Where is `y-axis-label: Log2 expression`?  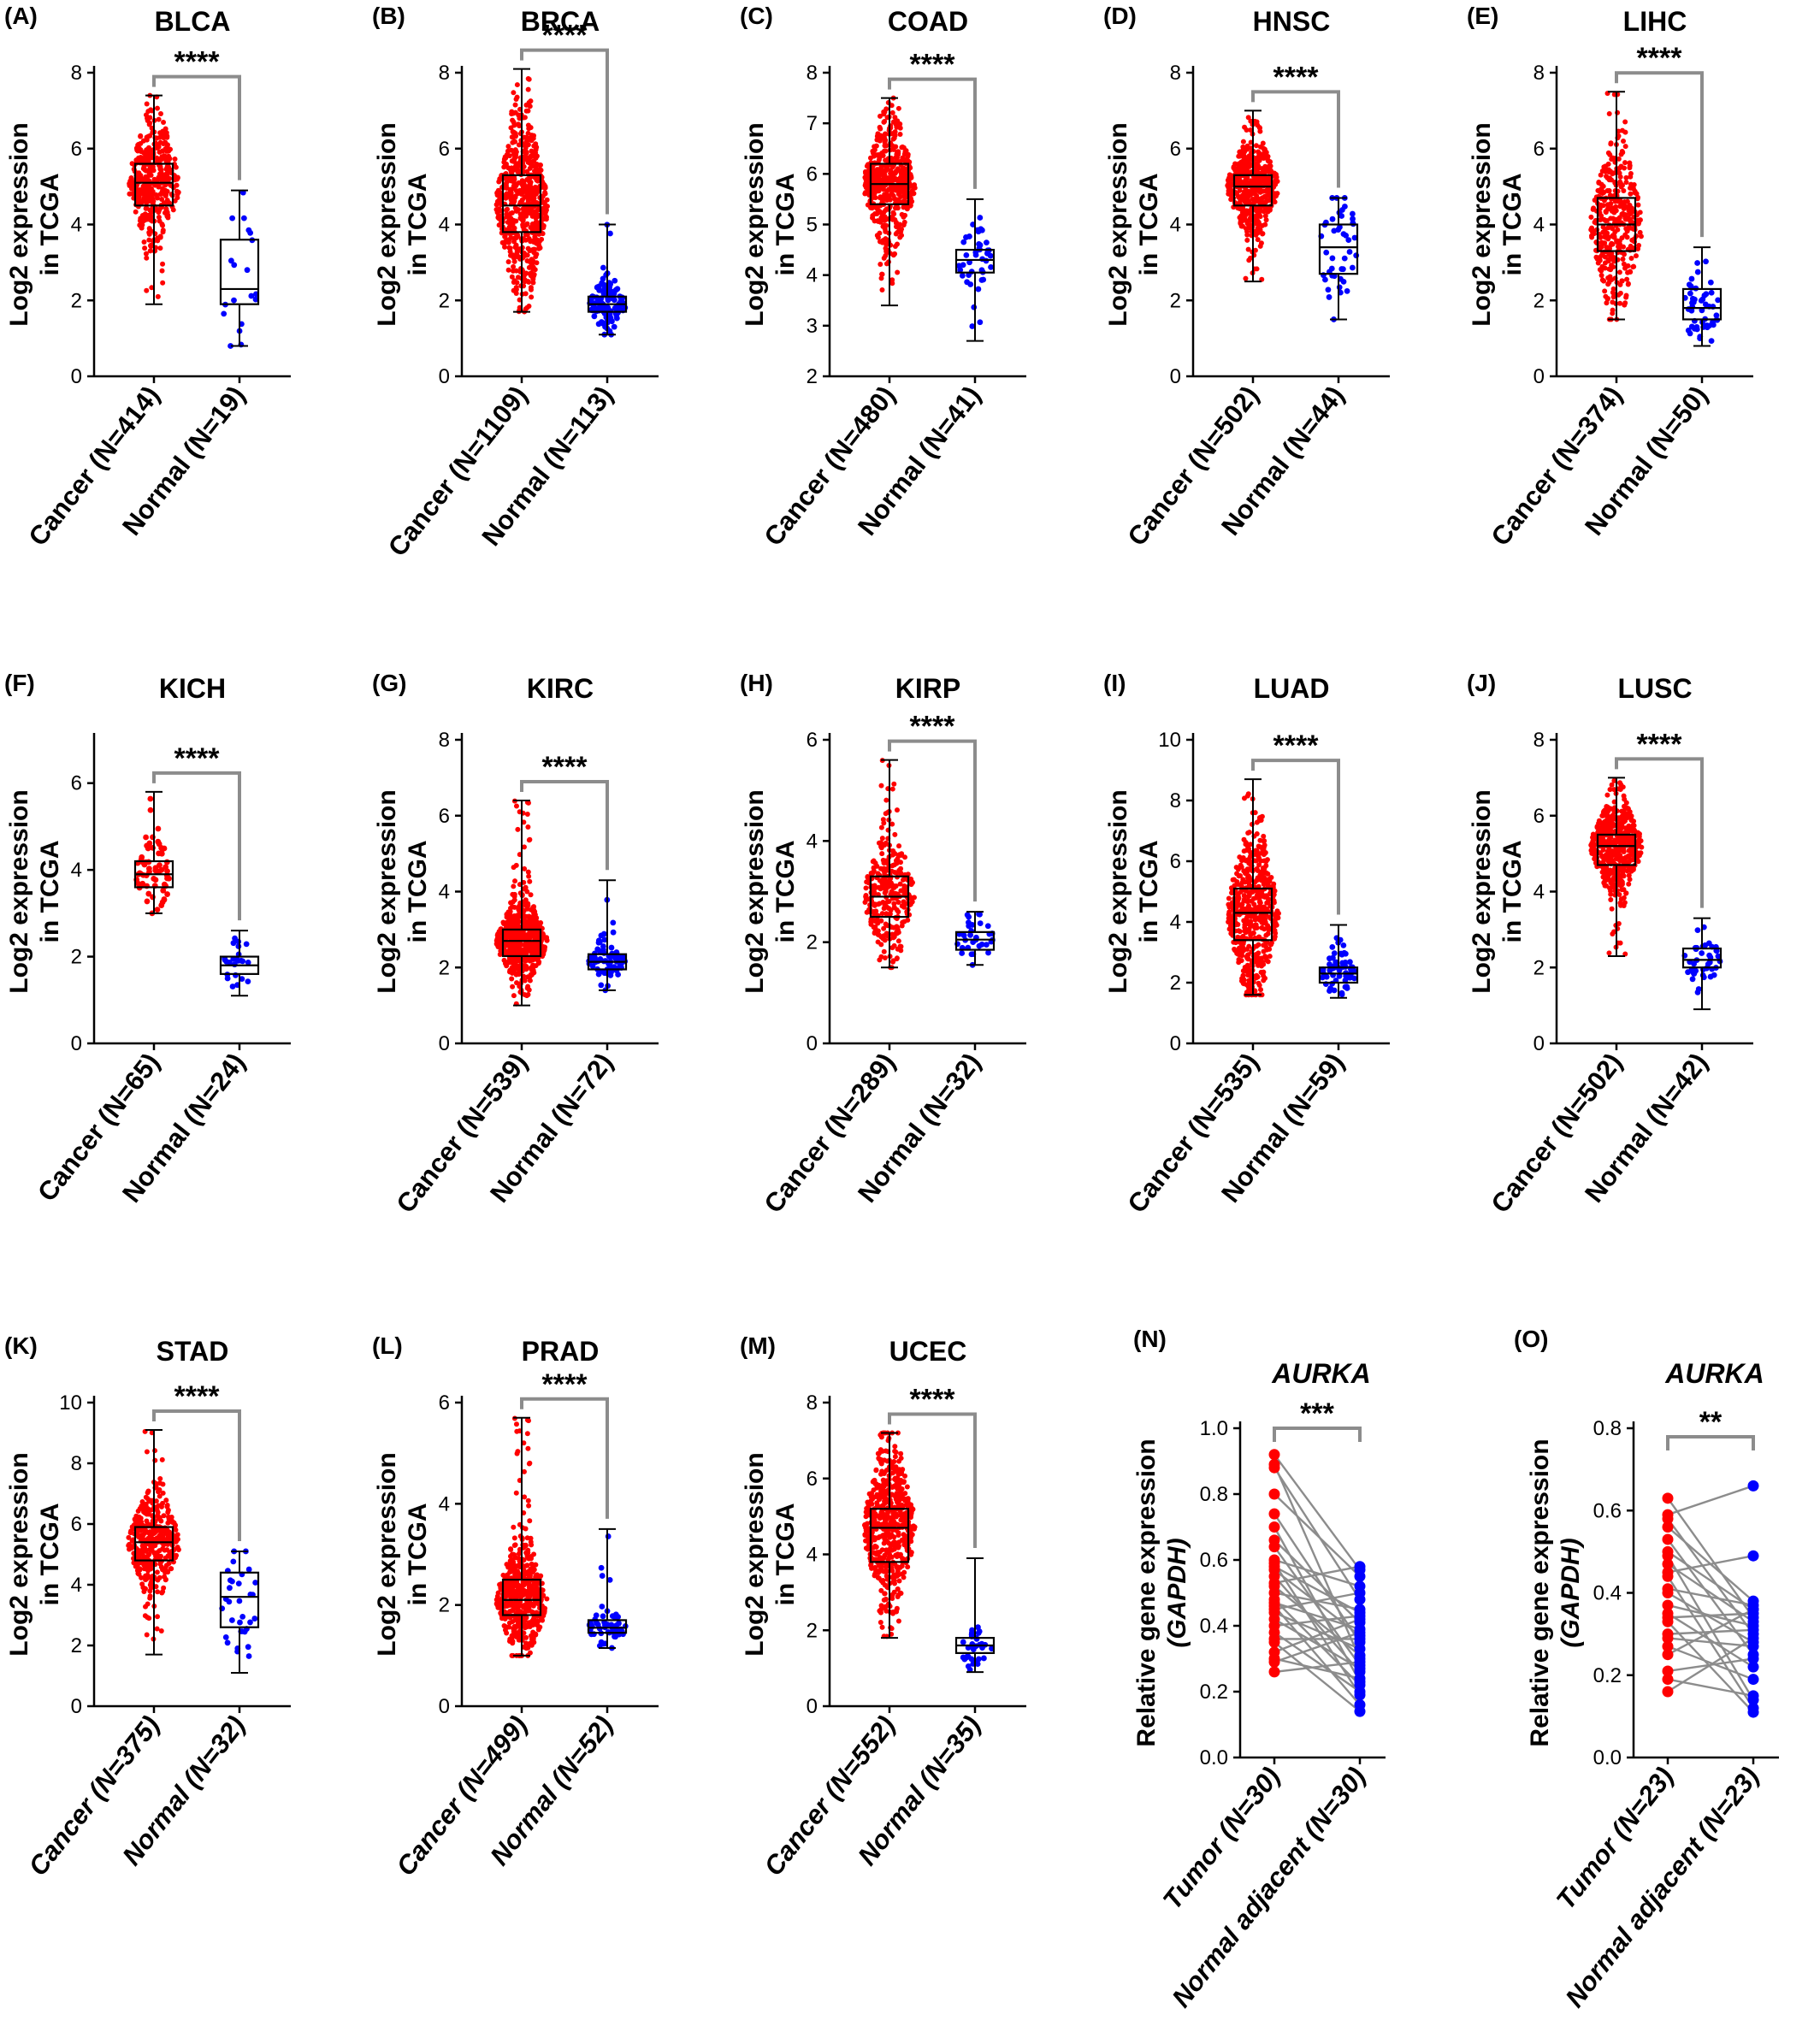
y-axis-label: Log2 expression is located at coordinates (755, 224).